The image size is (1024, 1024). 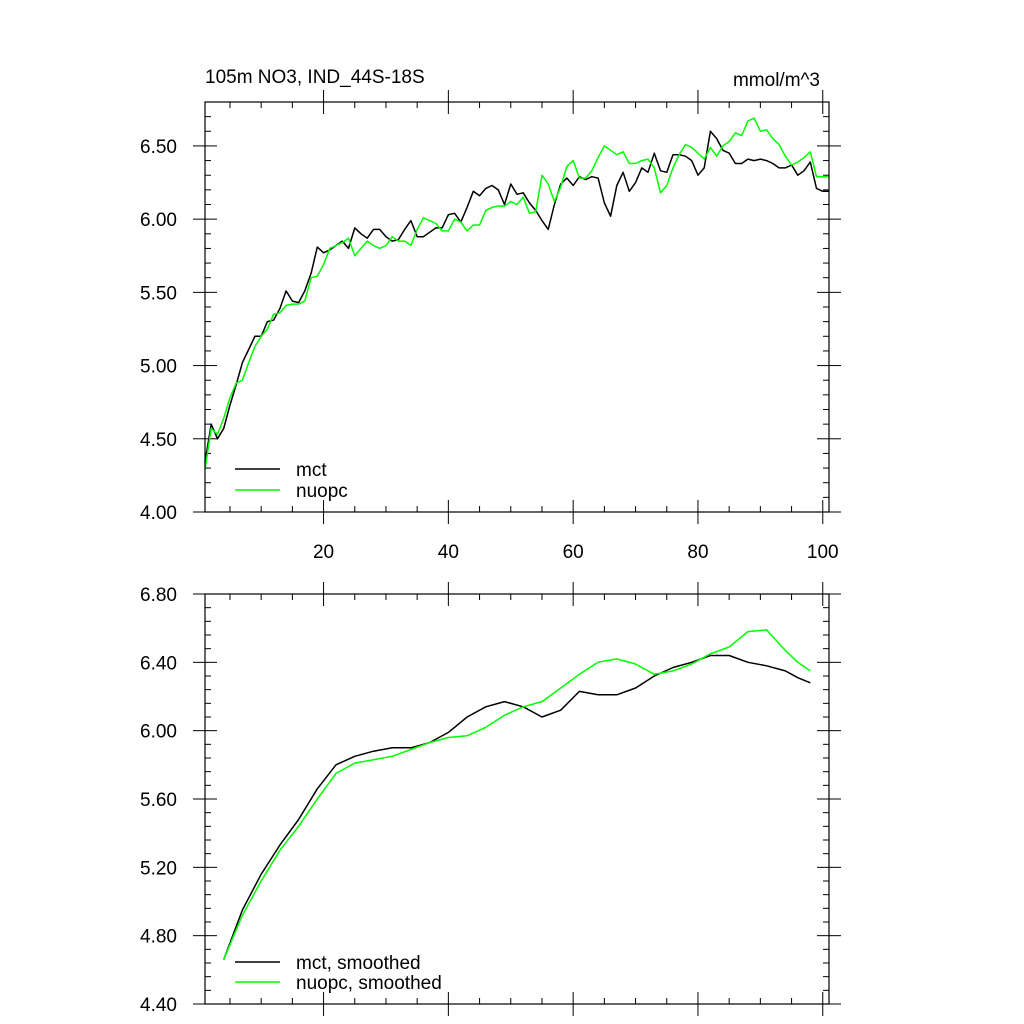 What do you see at coordinates (697, 552) in the screenshot?
I see `x-tick-label: 80` at bounding box center [697, 552].